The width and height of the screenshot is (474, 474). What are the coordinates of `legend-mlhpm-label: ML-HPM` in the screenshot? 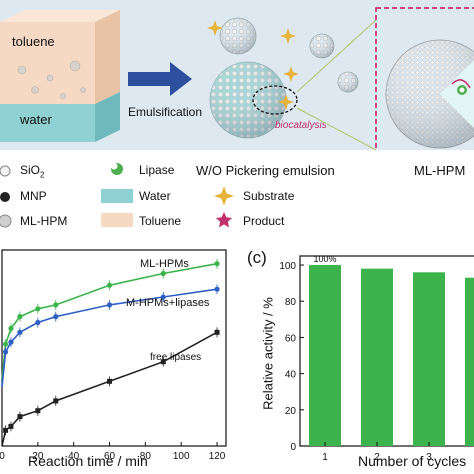 It's located at (44, 221).